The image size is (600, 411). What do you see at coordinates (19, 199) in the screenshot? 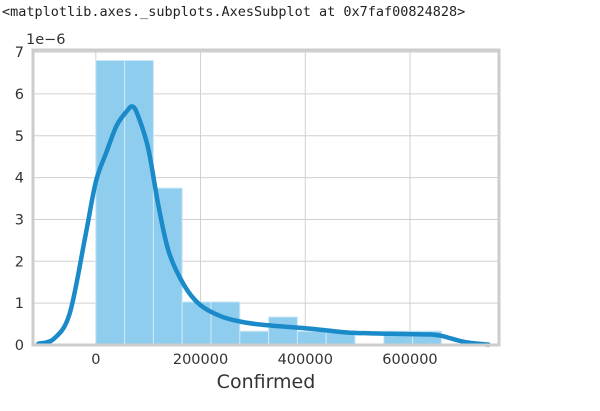
I see `y-tick-labels: 0 1 2 3 4 5 6 7` at bounding box center [19, 199].